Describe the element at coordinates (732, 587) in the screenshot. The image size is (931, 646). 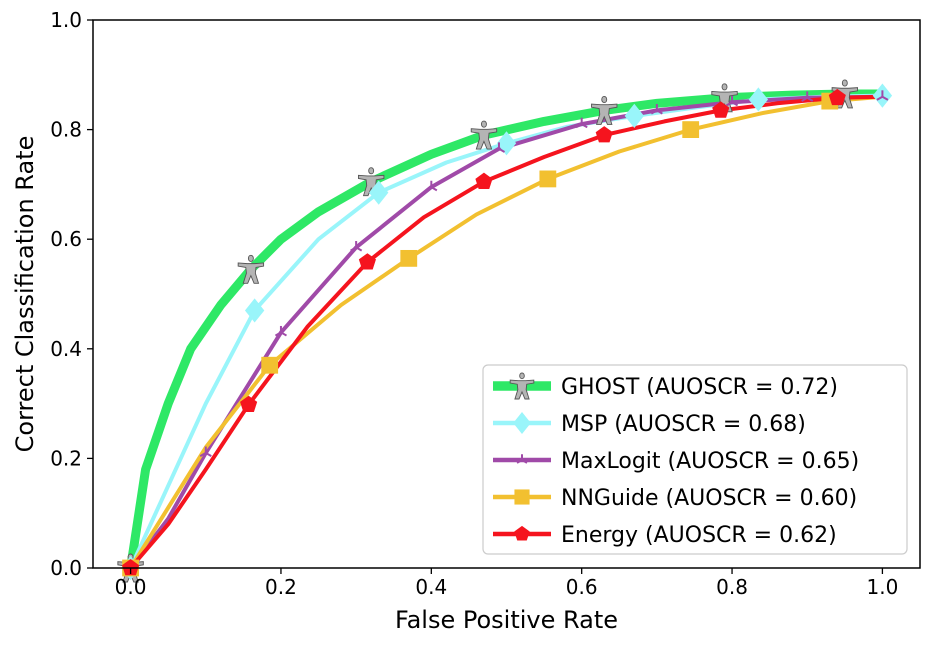
I see `x-tick-label: 0.8` at that location.